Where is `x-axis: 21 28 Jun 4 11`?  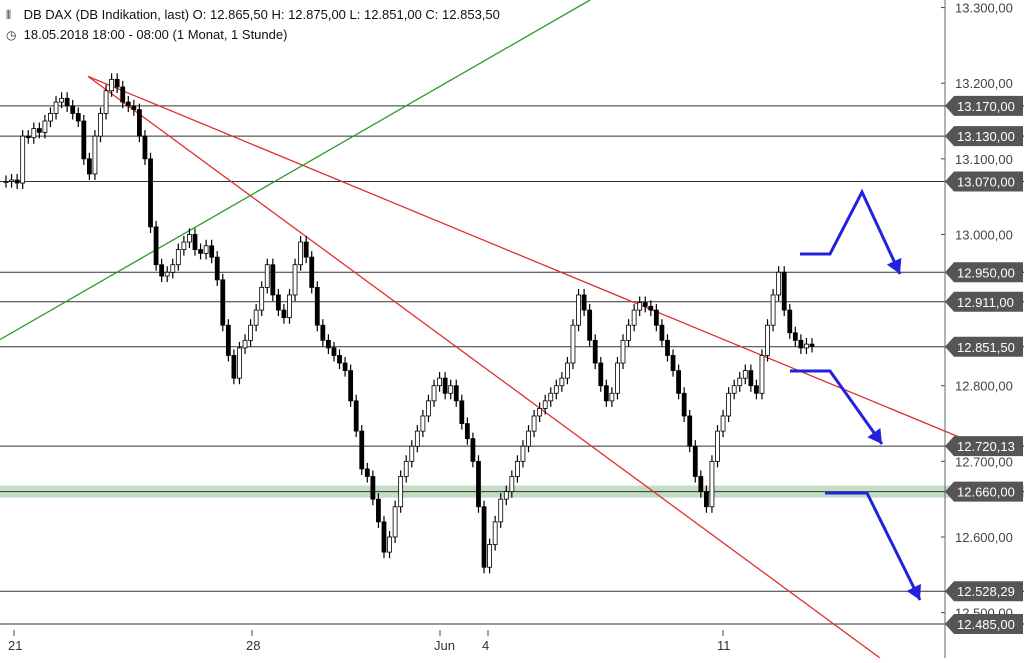 x-axis: 21 28 Jun 4 11 is located at coordinates (369, 641).